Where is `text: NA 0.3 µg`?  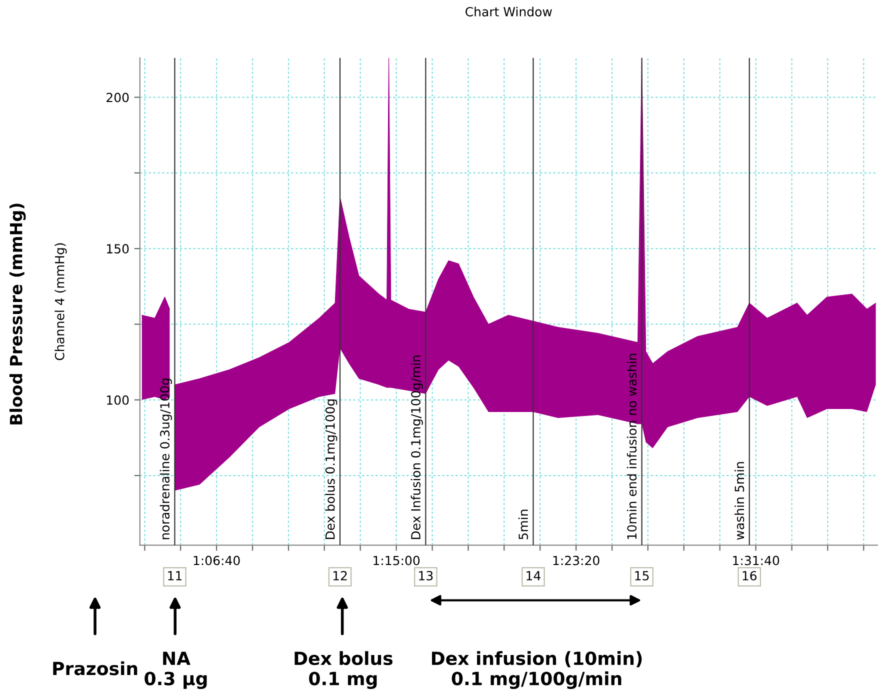 text: NA 0.3 µg is located at coordinates (175, 670).